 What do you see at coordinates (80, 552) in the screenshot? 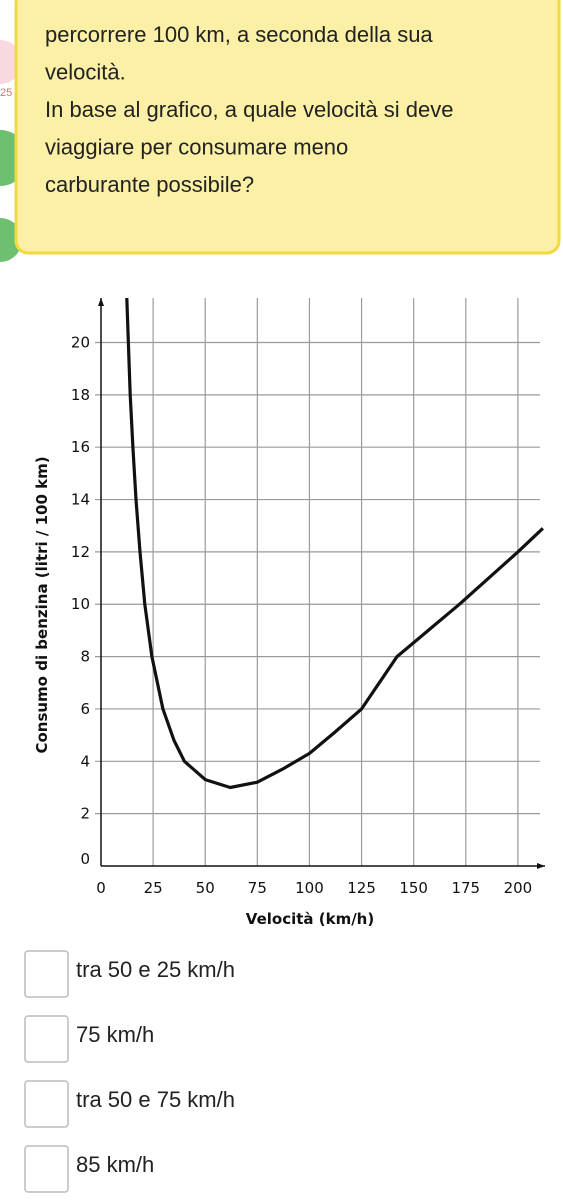
I see `y-tick-label: 12` at bounding box center [80, 552].